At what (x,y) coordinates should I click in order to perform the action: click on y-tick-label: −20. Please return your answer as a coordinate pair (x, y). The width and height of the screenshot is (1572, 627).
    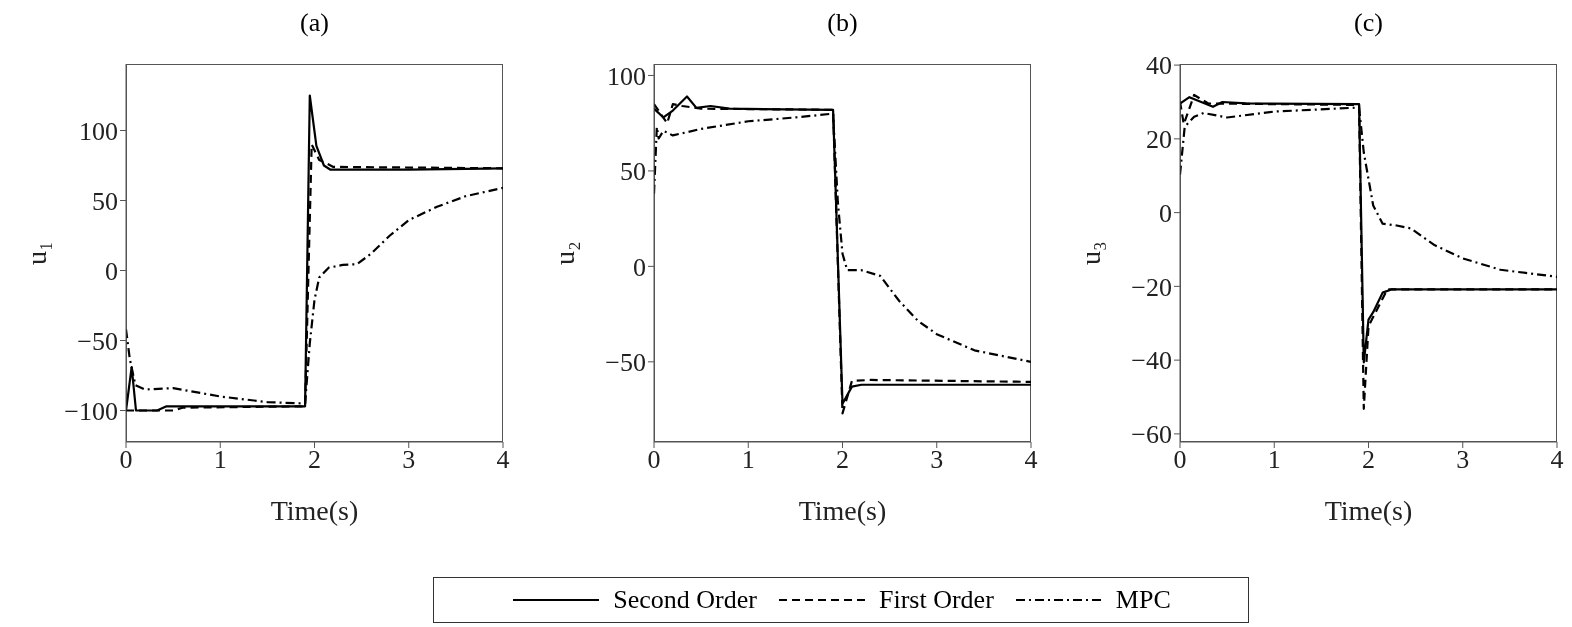
    Looking at the image, I should click on (1151, 287).